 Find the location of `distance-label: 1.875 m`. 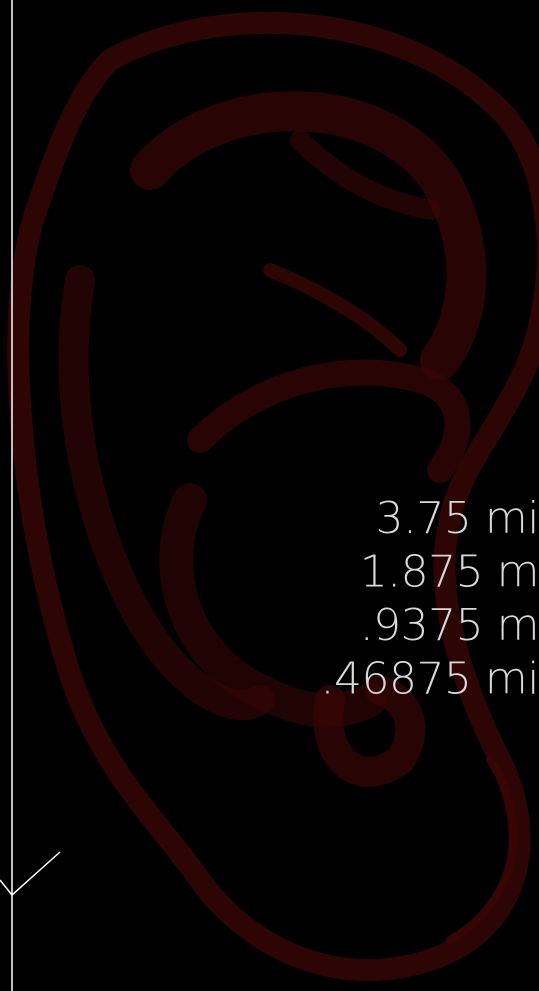

distance-label: 1.875 m is located at coordinates (449, 572).